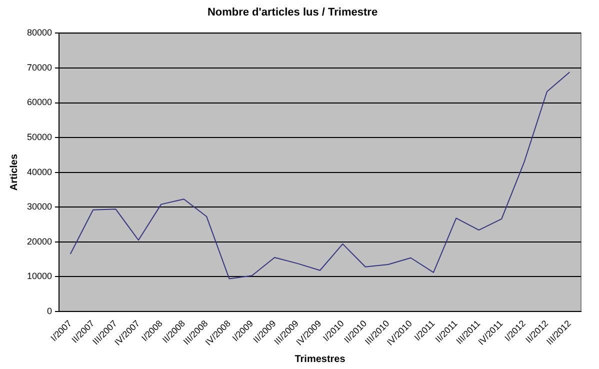 The height and width of the screenshot is (369, 599). What do you see at coordinates (39, 67) in the screenshot?
I see `y-tick-label: 70000` at bounding box center [39, 67].